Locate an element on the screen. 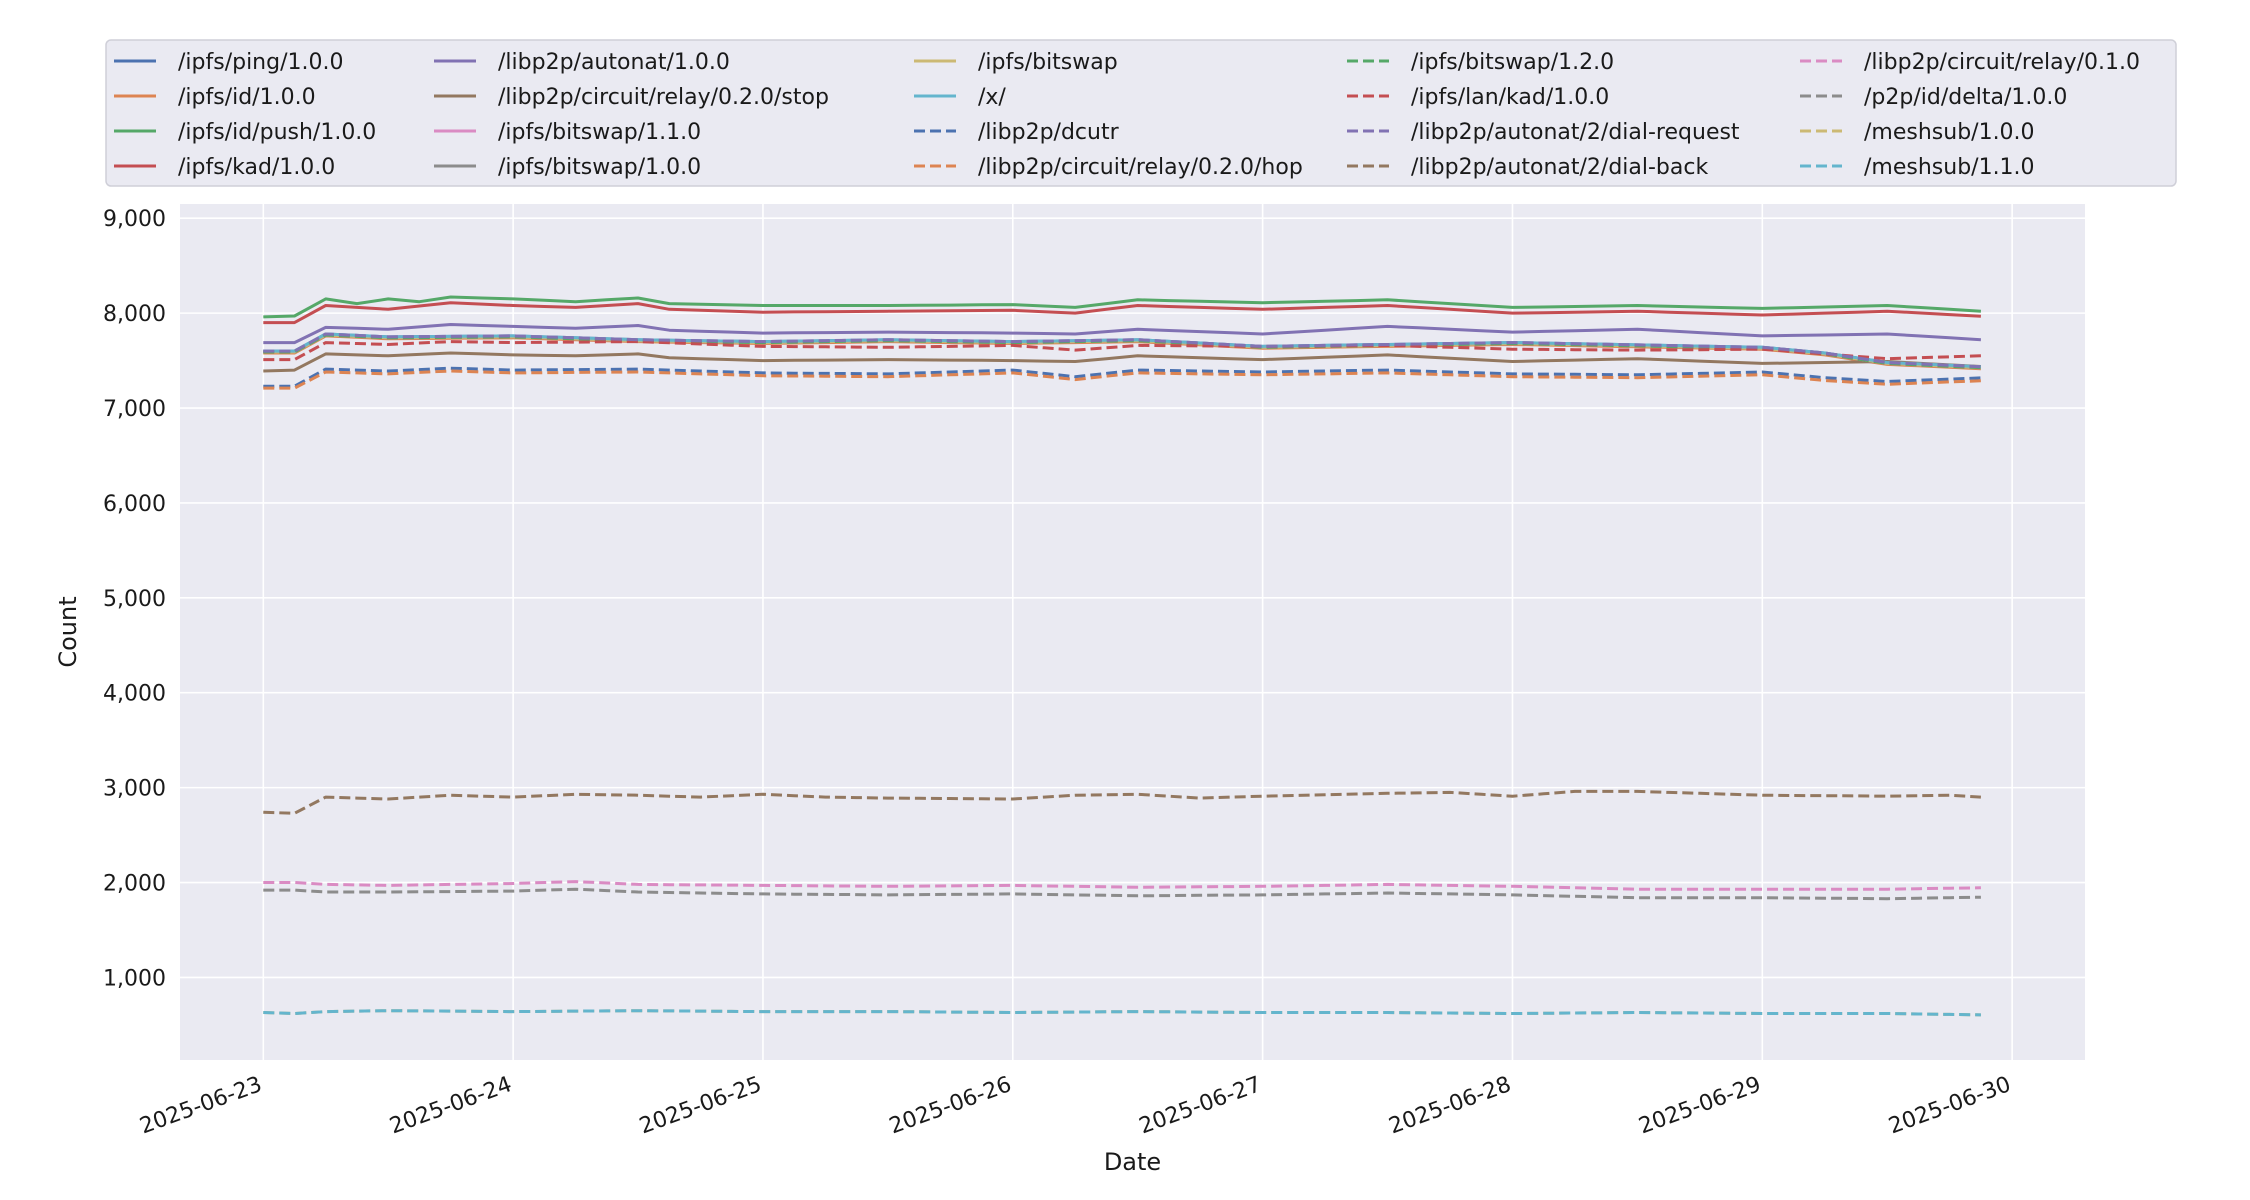 The image size is (2250, 1200). legend-label: /ipfs/lan/kad/1.0.0 is located at coordinates (1510, 97).